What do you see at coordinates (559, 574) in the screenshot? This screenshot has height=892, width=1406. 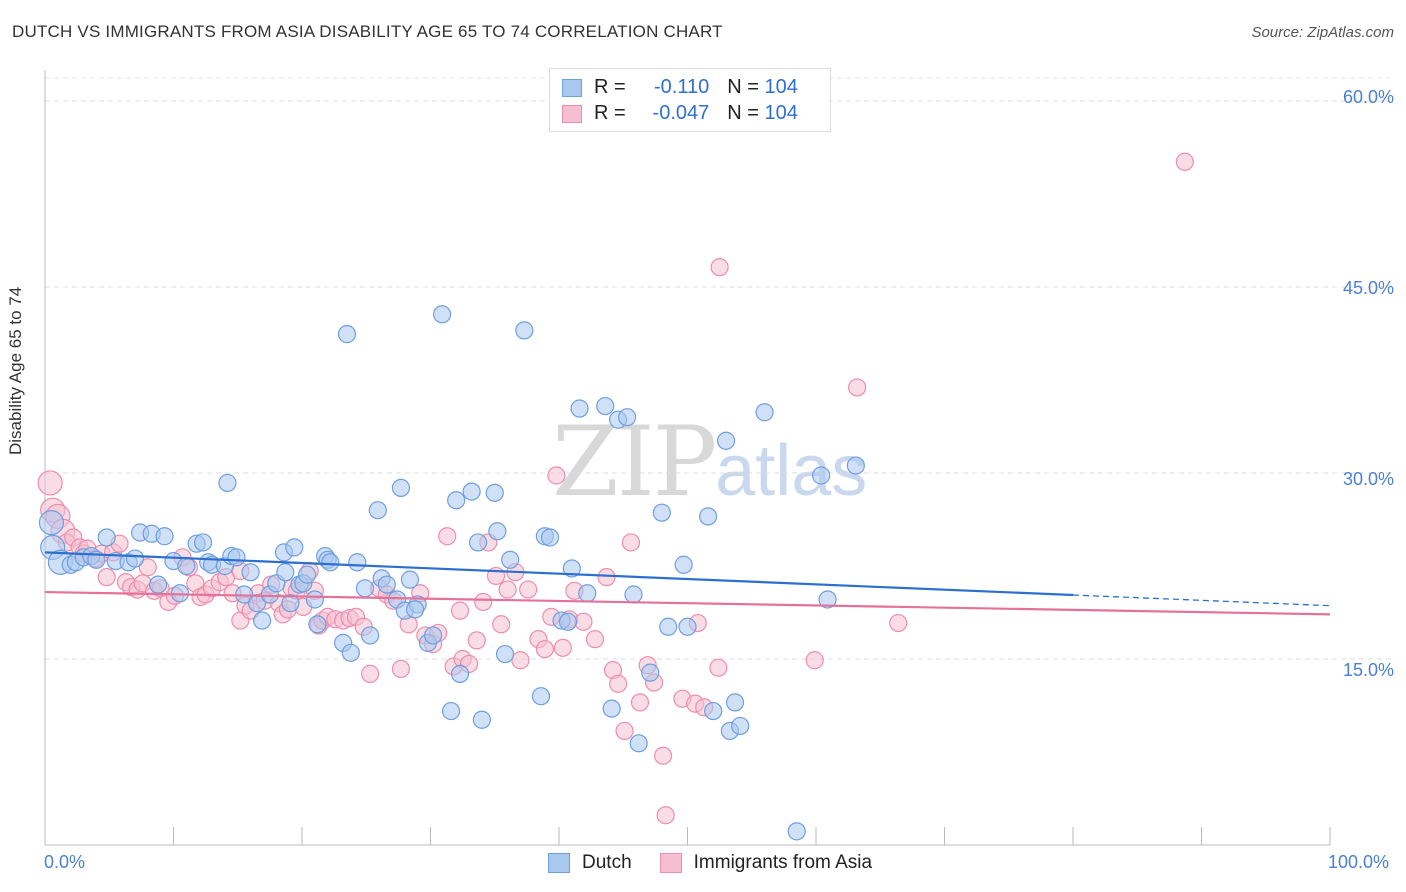 I see `dutch-trend-line` at bounding box center [559, 574].